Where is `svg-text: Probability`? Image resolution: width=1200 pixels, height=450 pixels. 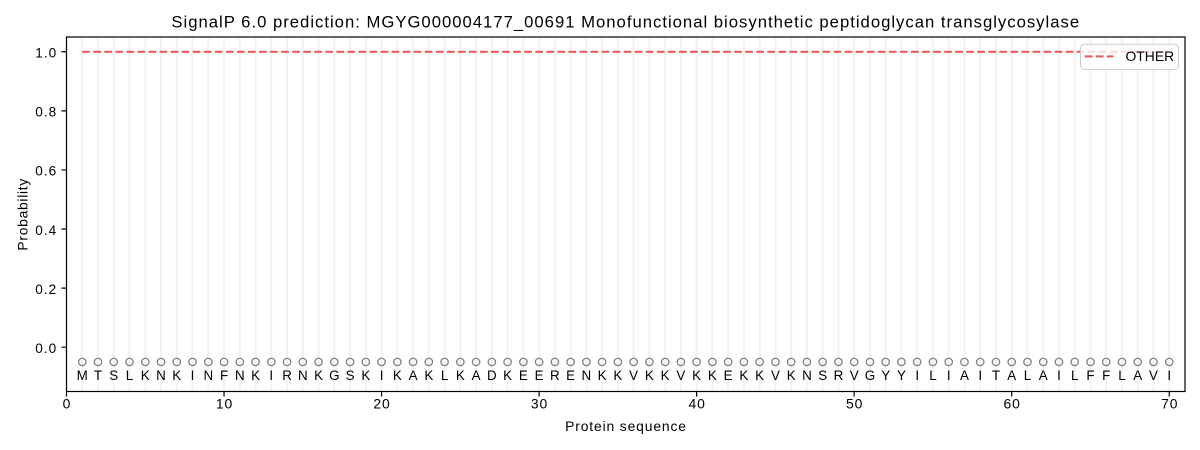
svg-text: Probability is located at coordinates (23, 214).